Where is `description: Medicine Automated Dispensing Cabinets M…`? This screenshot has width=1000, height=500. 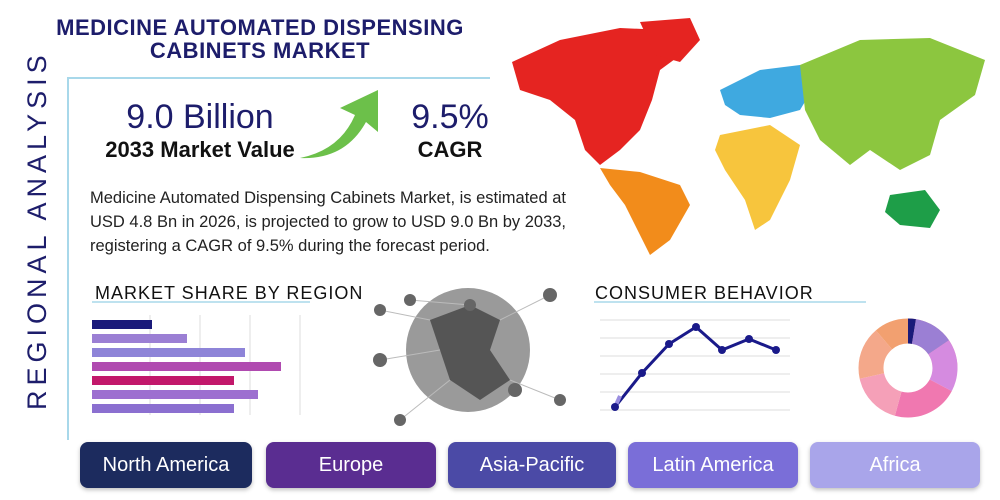 description: Medicine Automated Dispensing Cabinets M… is located at coordinates (328, 222).